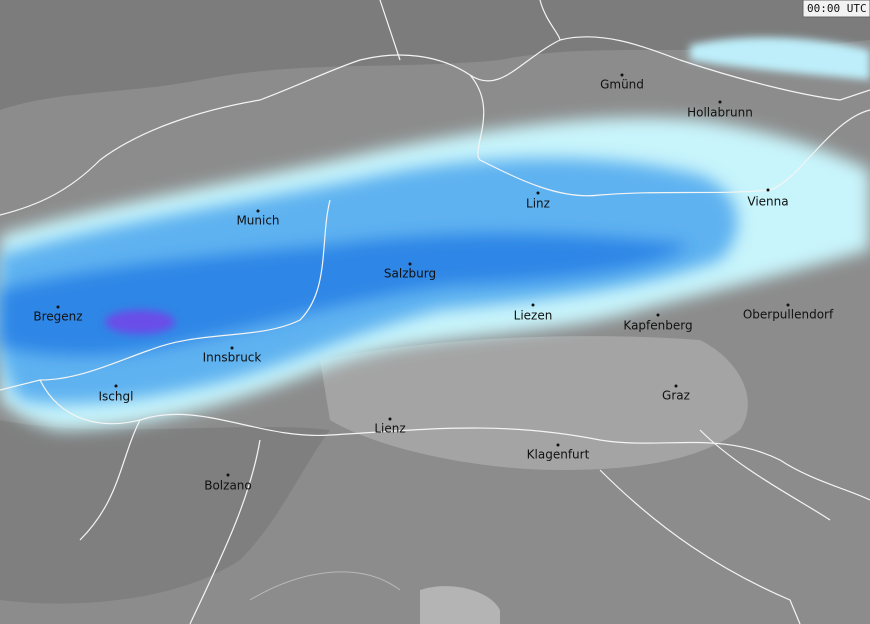  Describe the element at coordinates (558, 455) in the screenshot. I see `city-label: Klagenfurt` at that location.